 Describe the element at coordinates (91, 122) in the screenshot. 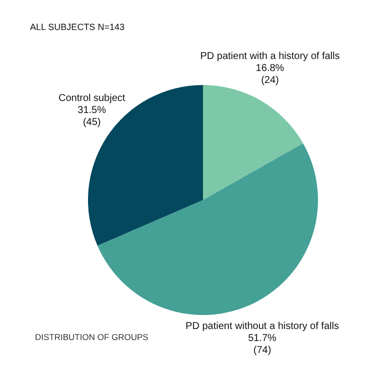

I see `text: (45)` at that location.